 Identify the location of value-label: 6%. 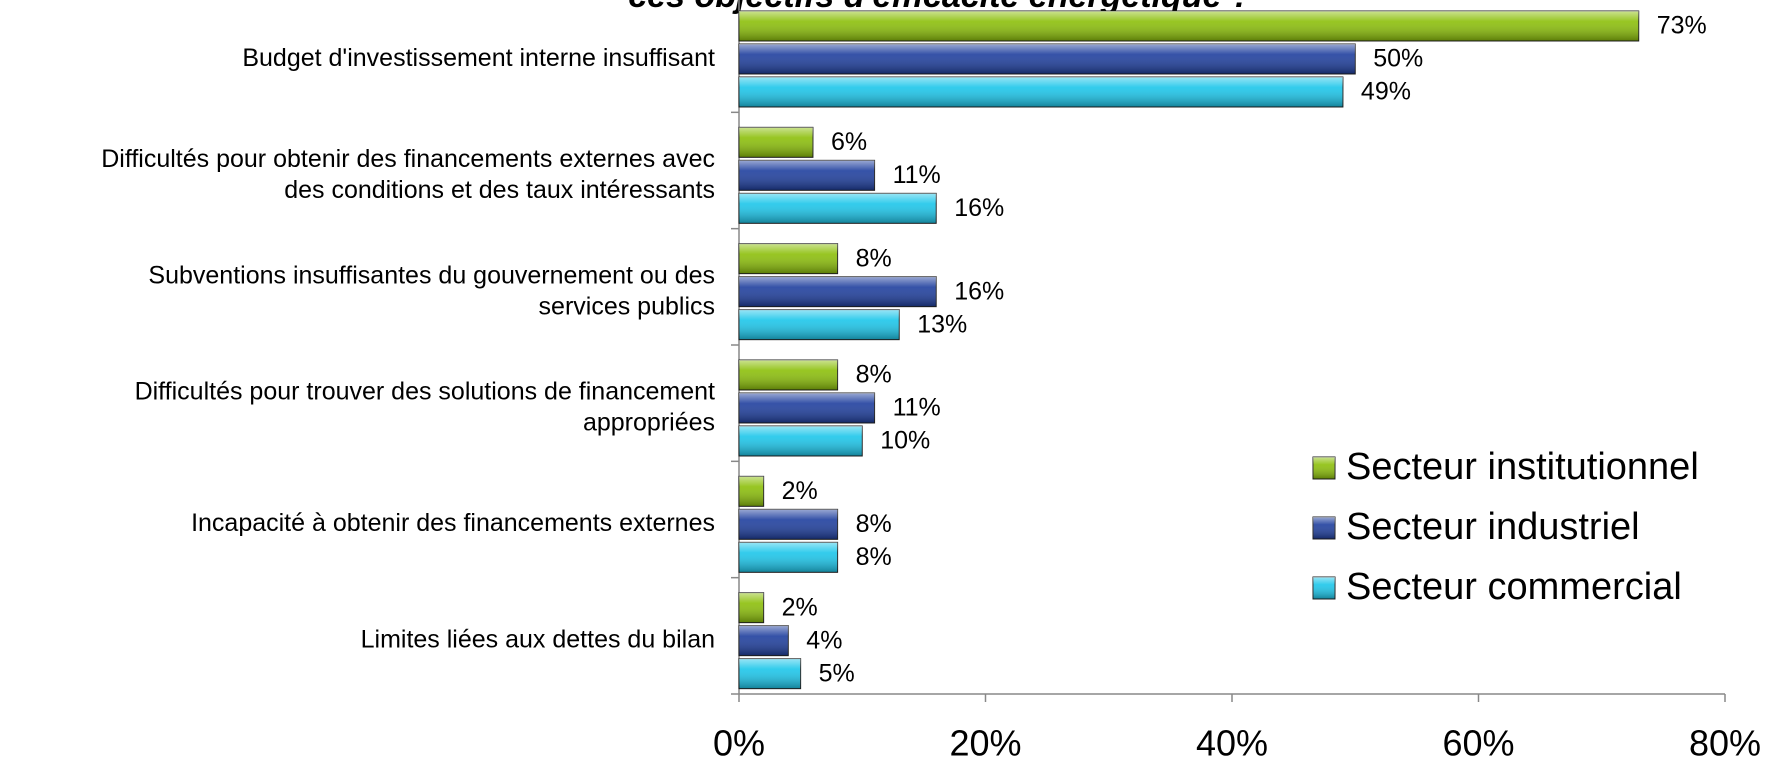
(849, 142).